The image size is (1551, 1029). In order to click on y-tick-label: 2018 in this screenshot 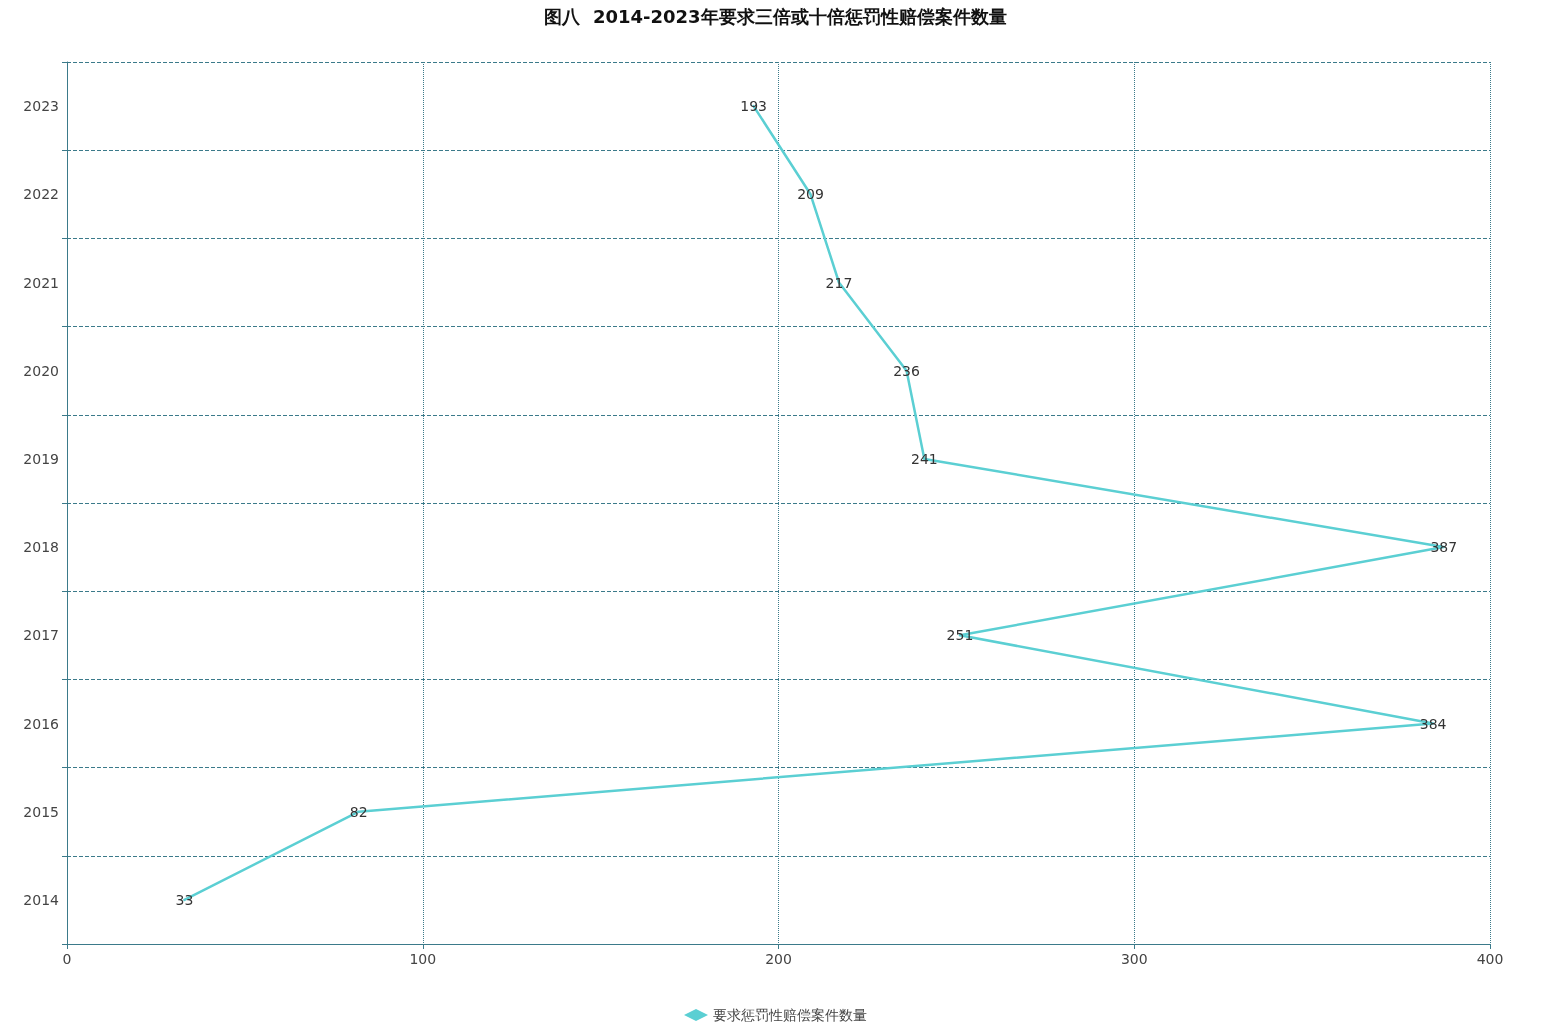, I will do `click(41, 547)`.